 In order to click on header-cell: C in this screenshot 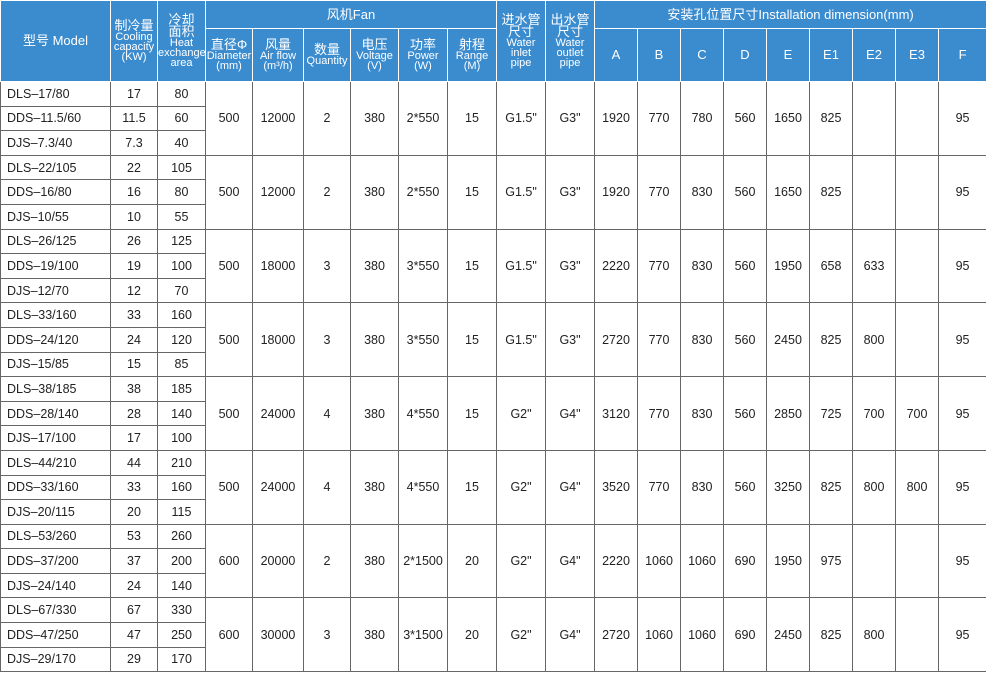, I will do `click(702, 55)`.